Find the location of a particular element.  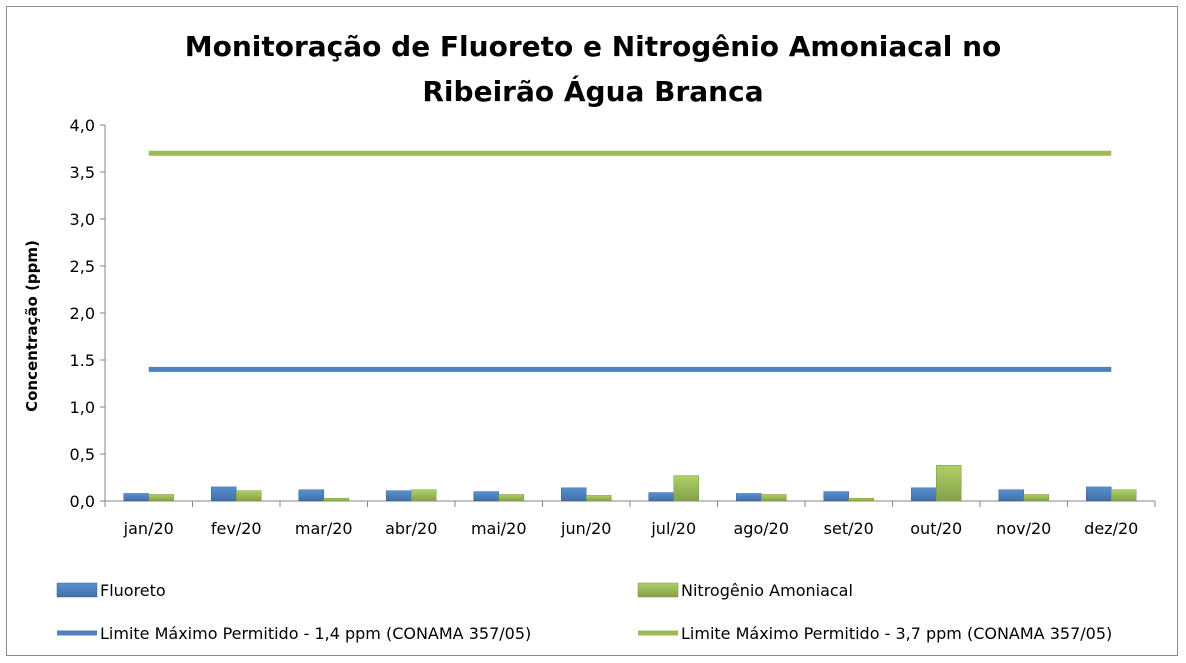

x-tick-label: fev/20 is located at coordinates (236, 528).